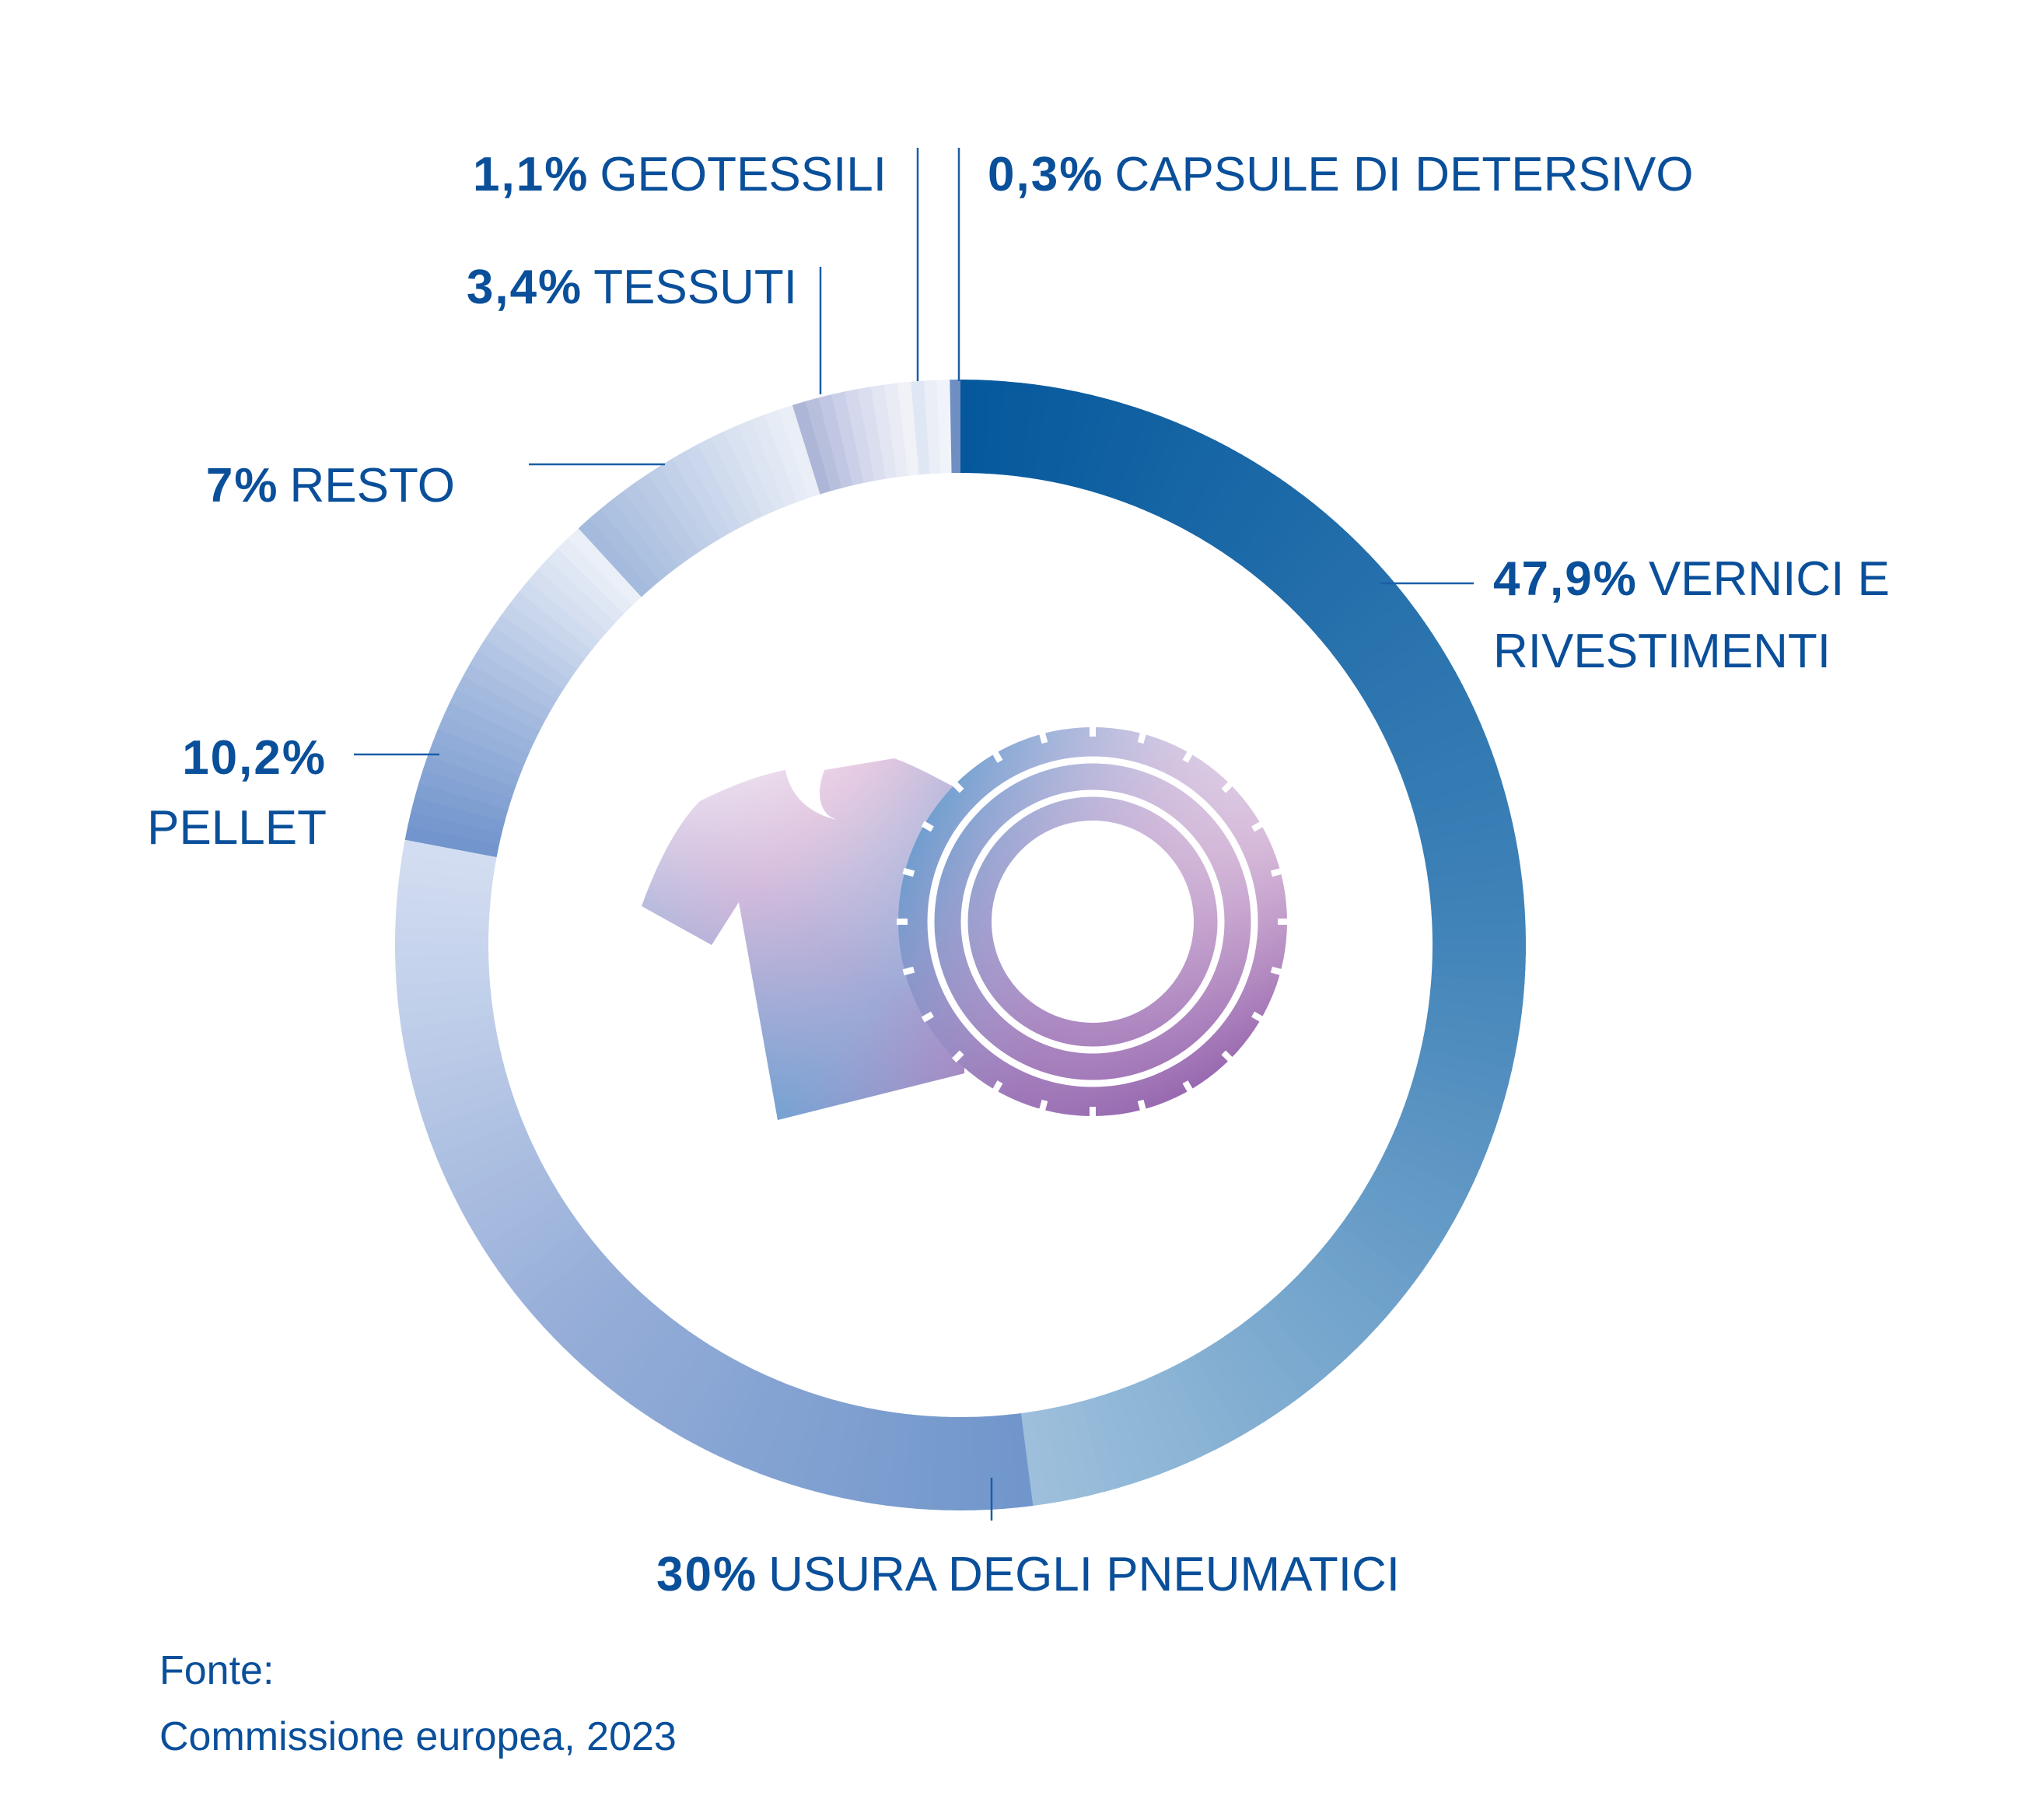 The height and width of the screenshot is (1820, 2022). What do you see at coordinates (805, 939) in the screenshot?
I see `t-shirt-icon` at bounding box center [805, 939].